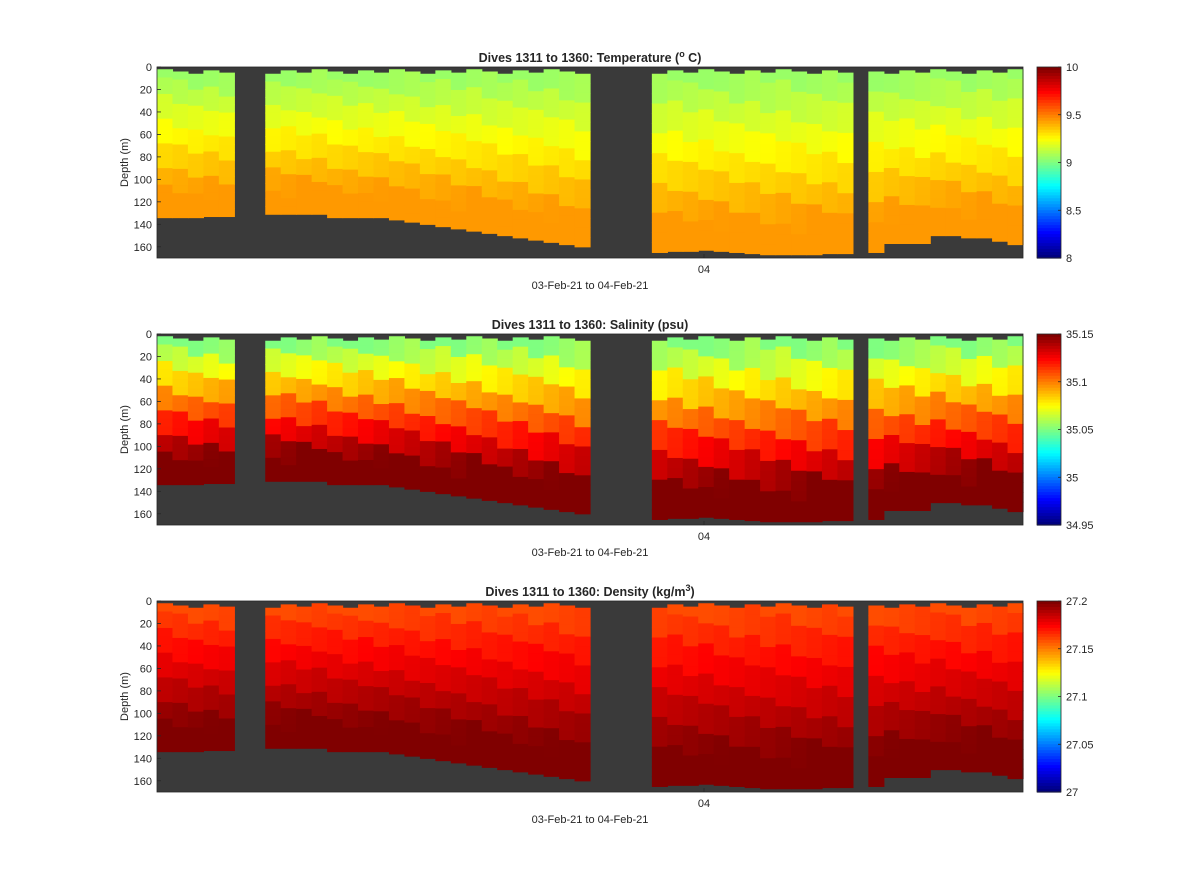  I want to click on x-tick-label: 04, so click(704, 270).